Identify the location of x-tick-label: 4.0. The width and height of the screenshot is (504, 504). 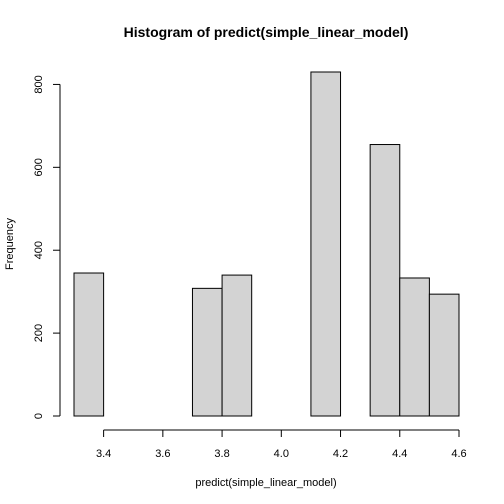
(281, 454).